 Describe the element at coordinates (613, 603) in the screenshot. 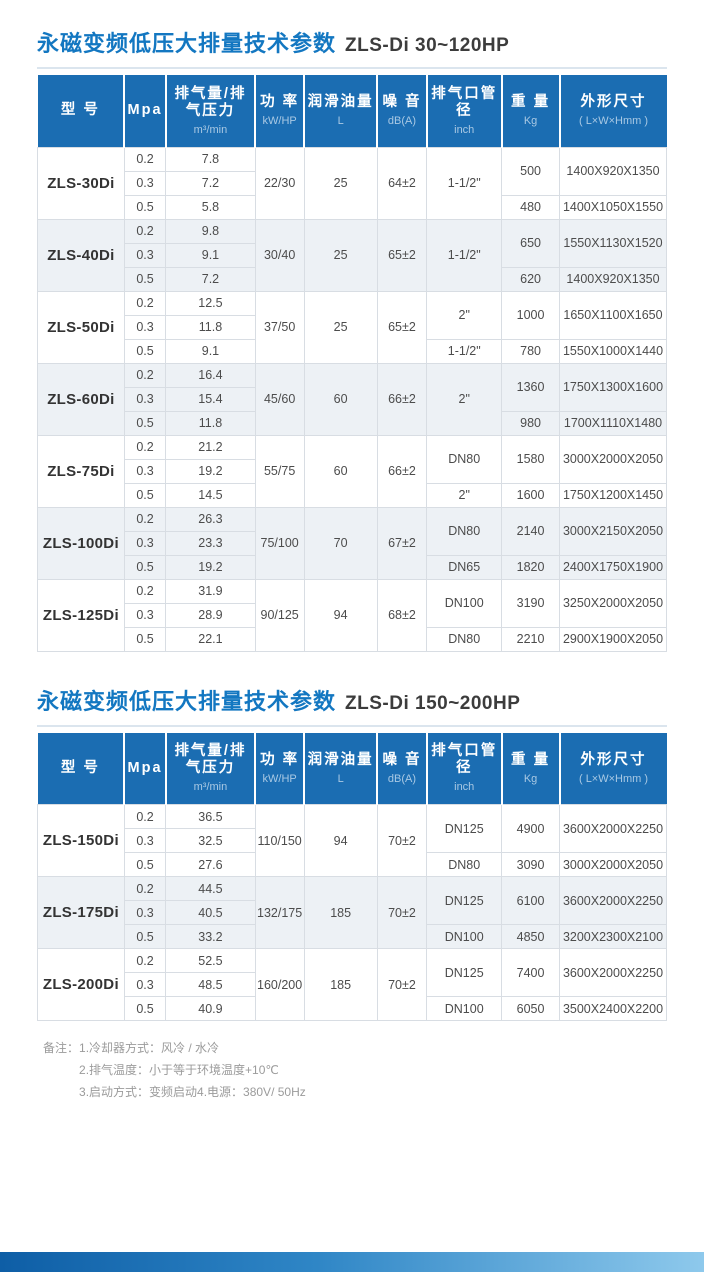

I see `cell-dims: 3250X2000X2050` at that location.